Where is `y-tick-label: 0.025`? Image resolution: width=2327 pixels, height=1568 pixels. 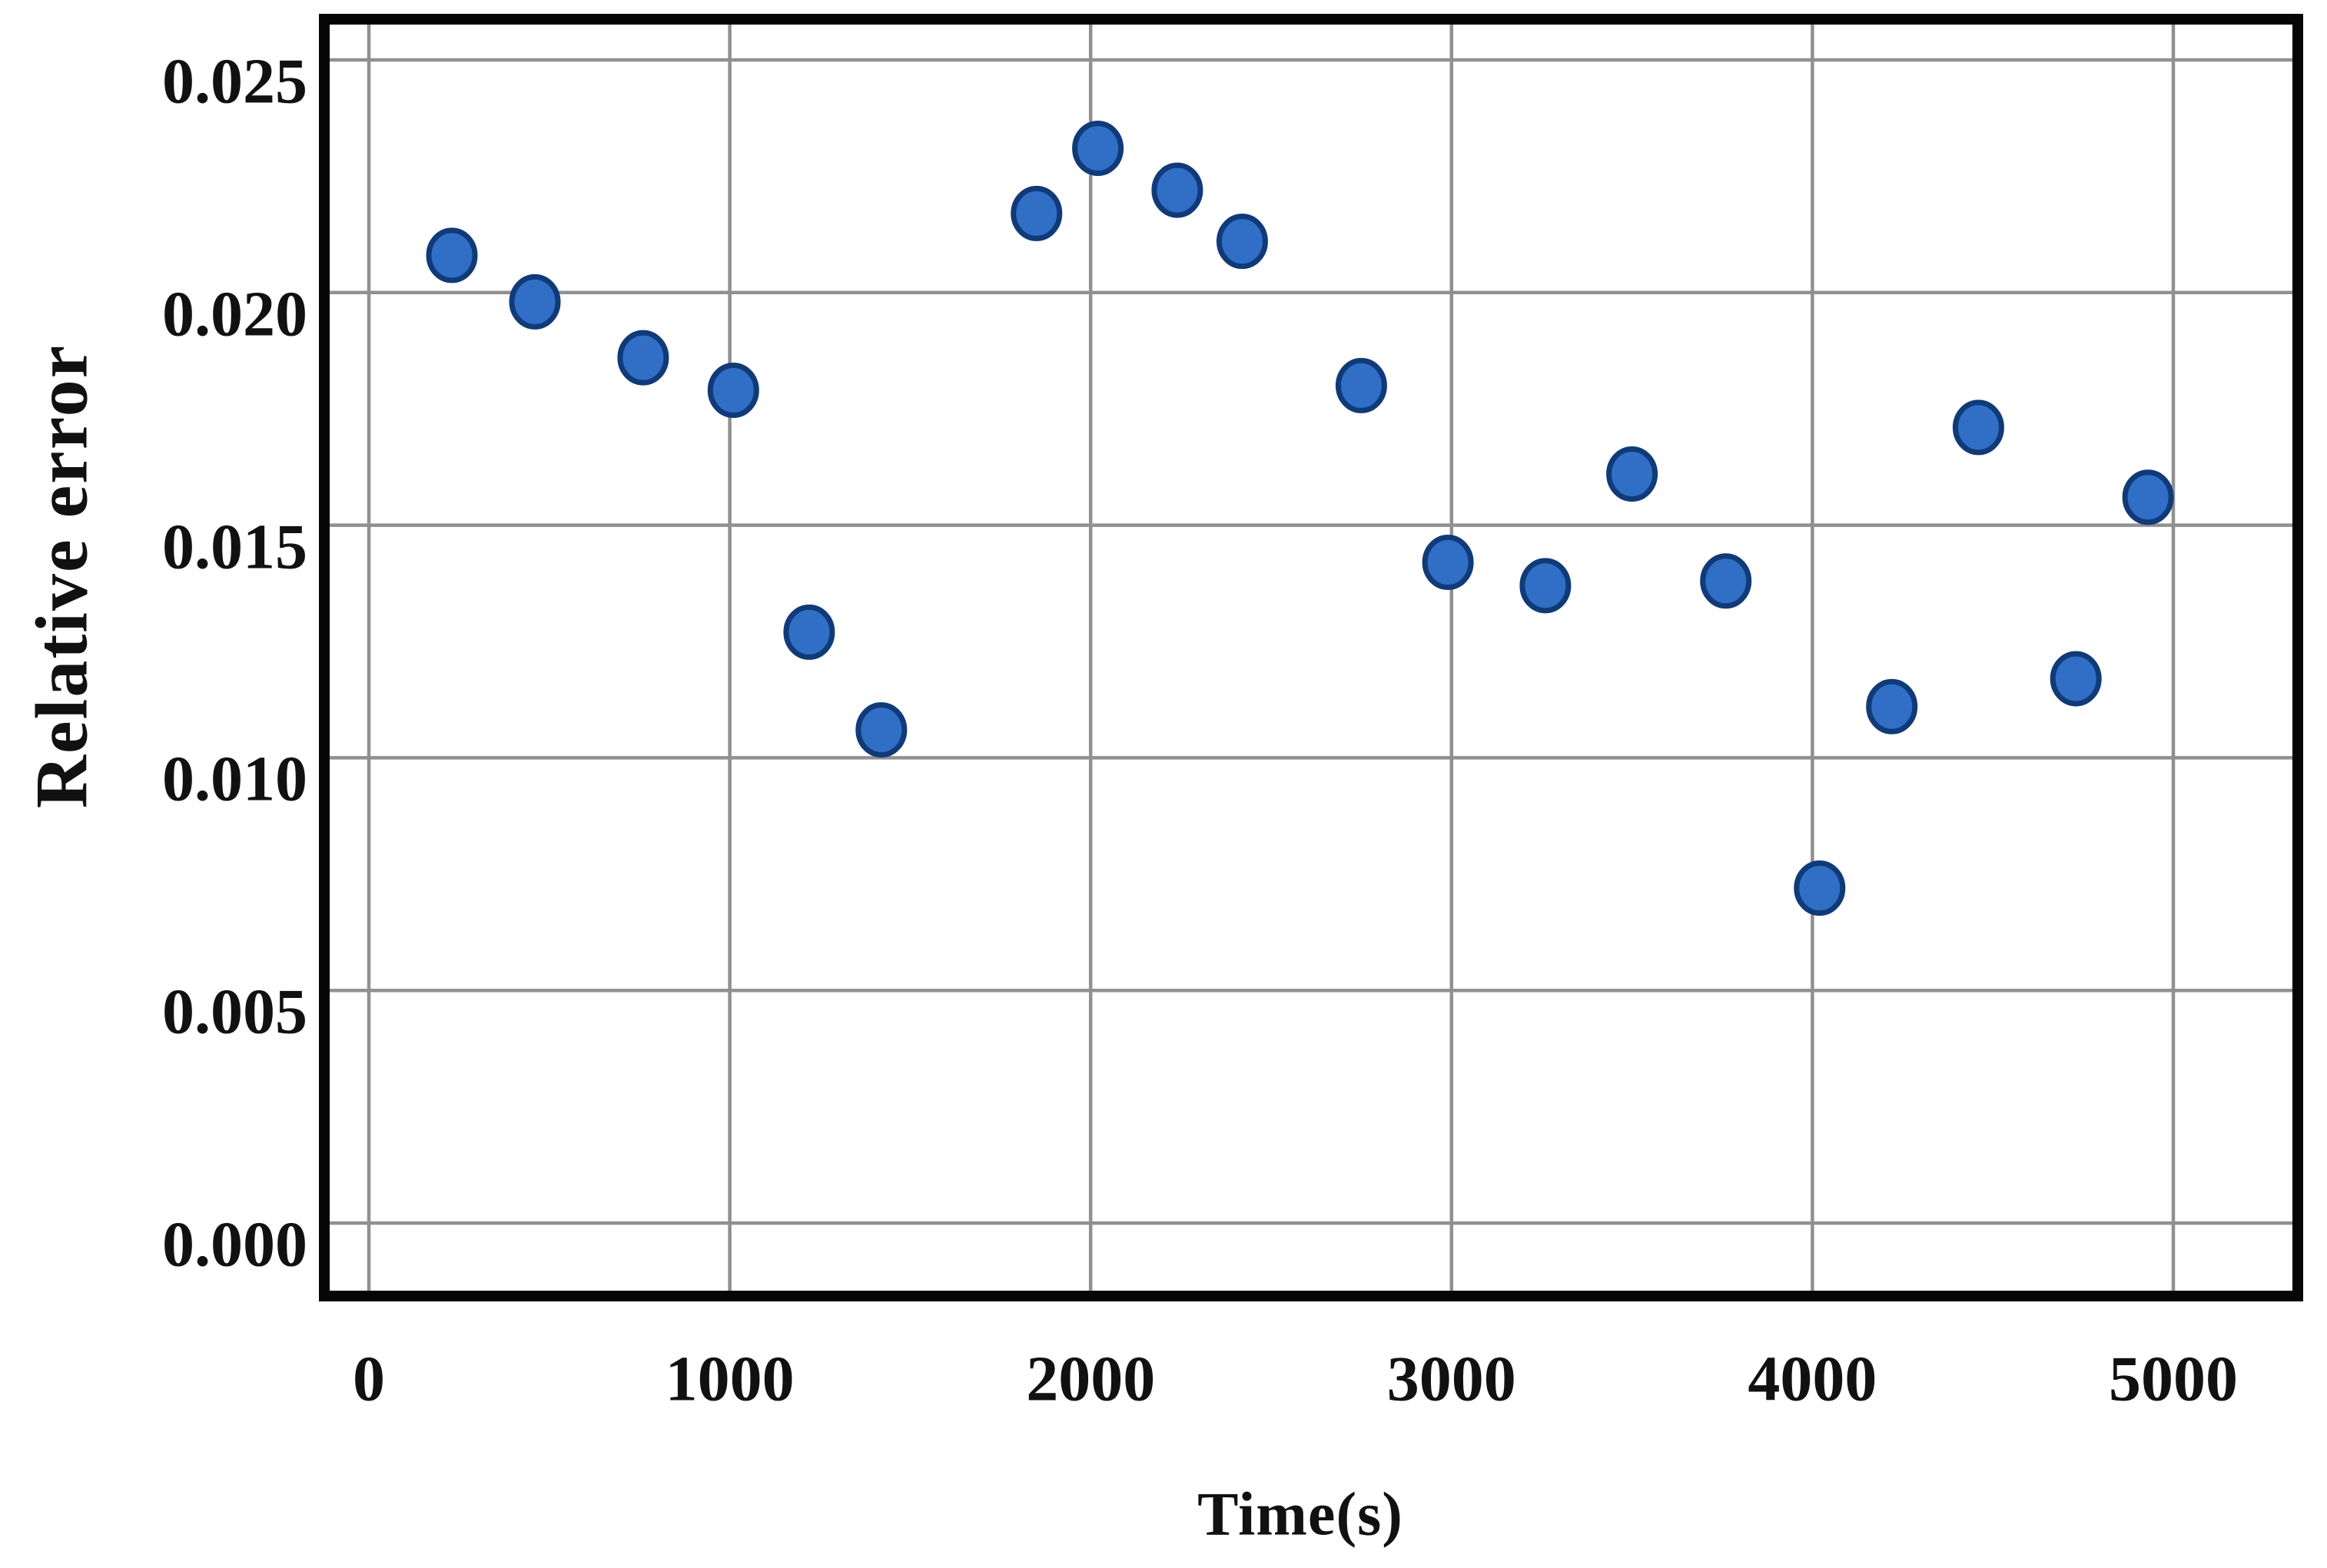
y-tick-label: 0.025 is located at coordinates (234, 81).